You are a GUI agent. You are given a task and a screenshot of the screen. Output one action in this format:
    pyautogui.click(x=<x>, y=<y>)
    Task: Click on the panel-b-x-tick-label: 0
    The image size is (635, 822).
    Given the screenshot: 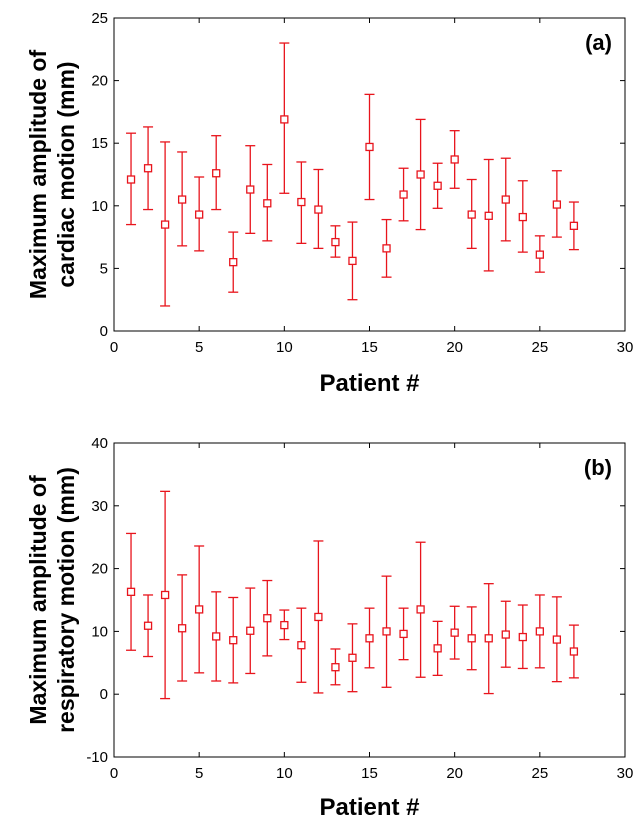 What is the action you would take?
    pyautogui.click(x=114, y=773)
    